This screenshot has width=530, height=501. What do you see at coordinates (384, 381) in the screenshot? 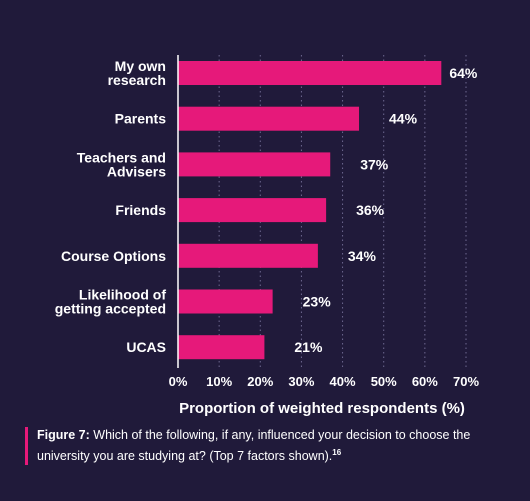
I see `x-tick-label: 50%` at bounding box center [384, 381].